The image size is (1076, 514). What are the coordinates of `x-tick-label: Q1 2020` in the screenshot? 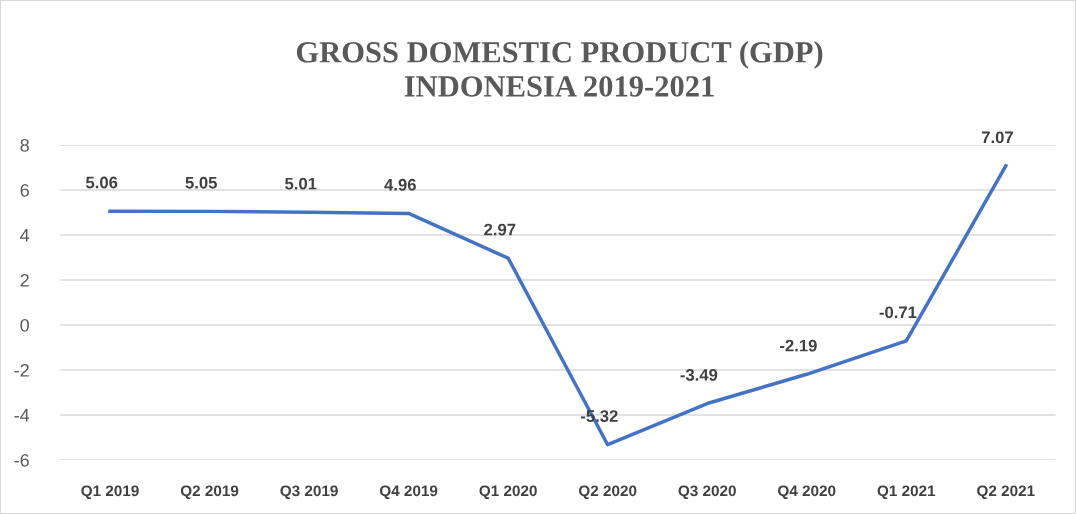 It's located at (508, 492).